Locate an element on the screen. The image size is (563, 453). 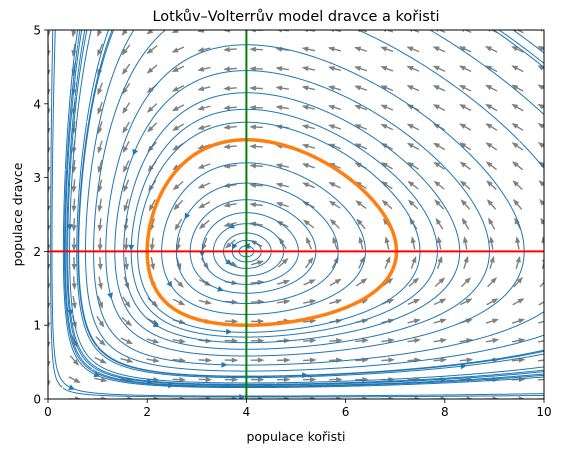
x-tick-label: 4 is located at coordinates (247, 412).